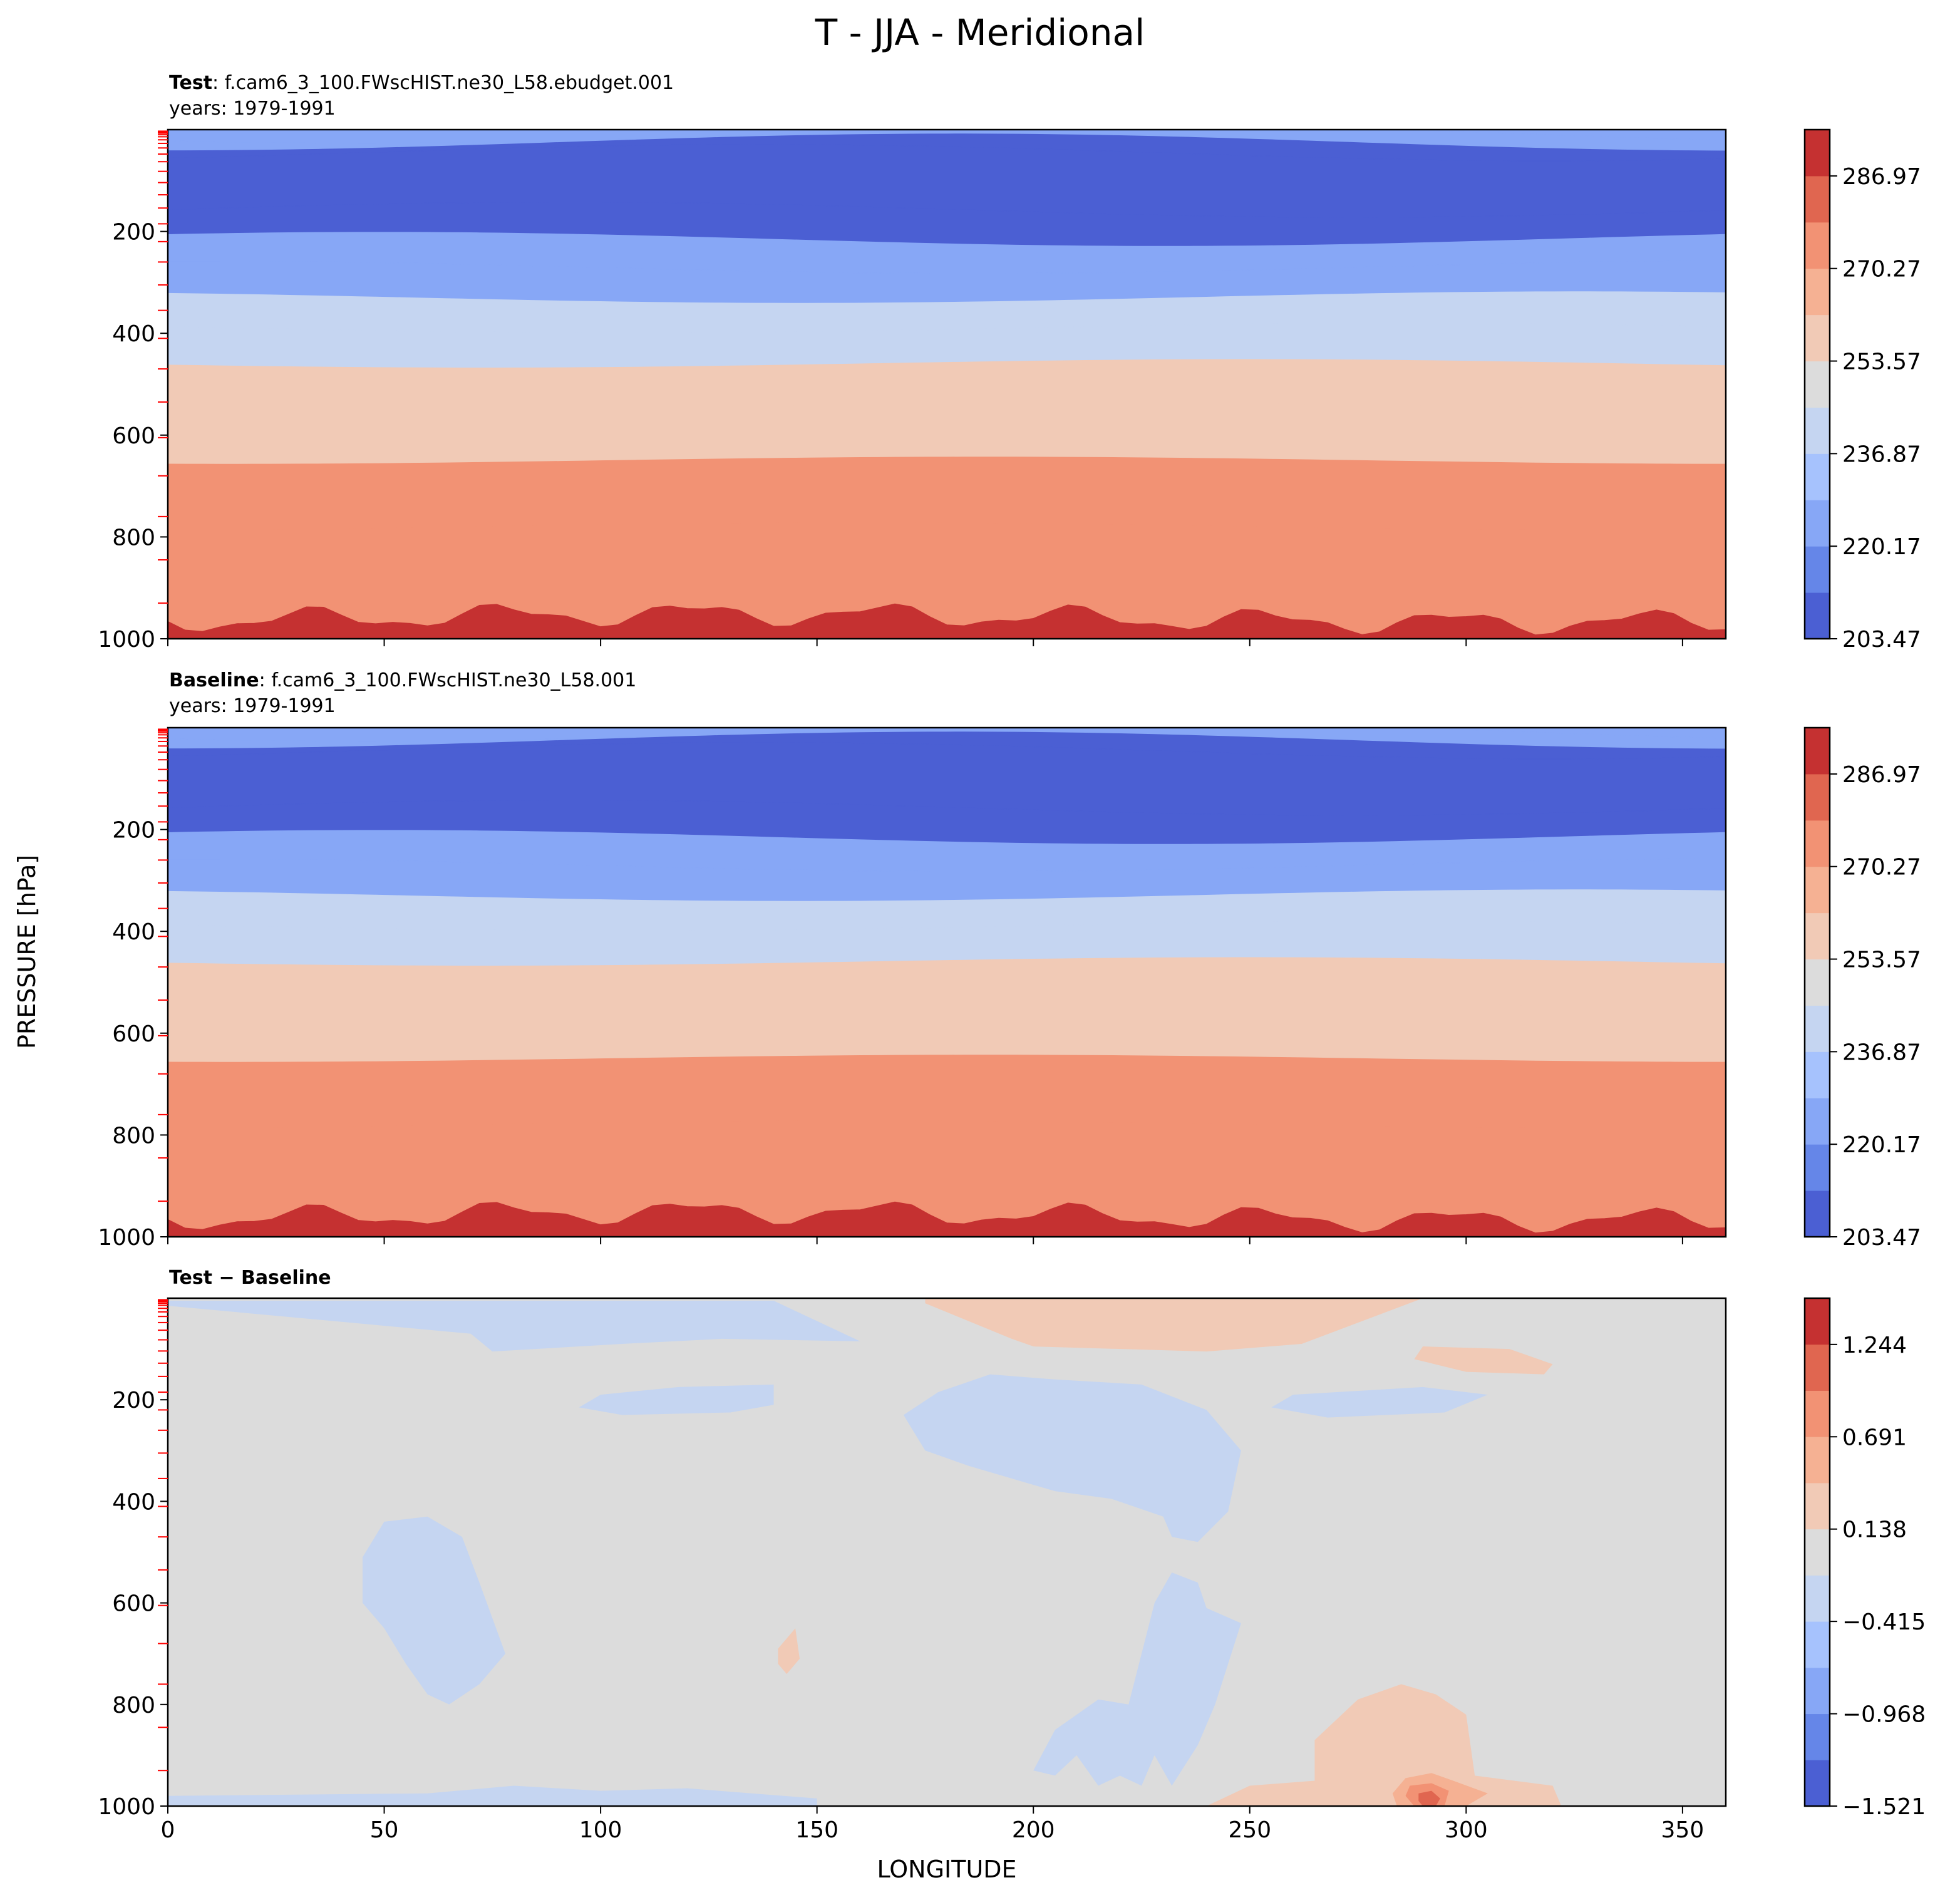 This screenshot has height=1900, width=1960. I want to click on panel-years-baseline: years: 1979-1991, so click(252, 706).